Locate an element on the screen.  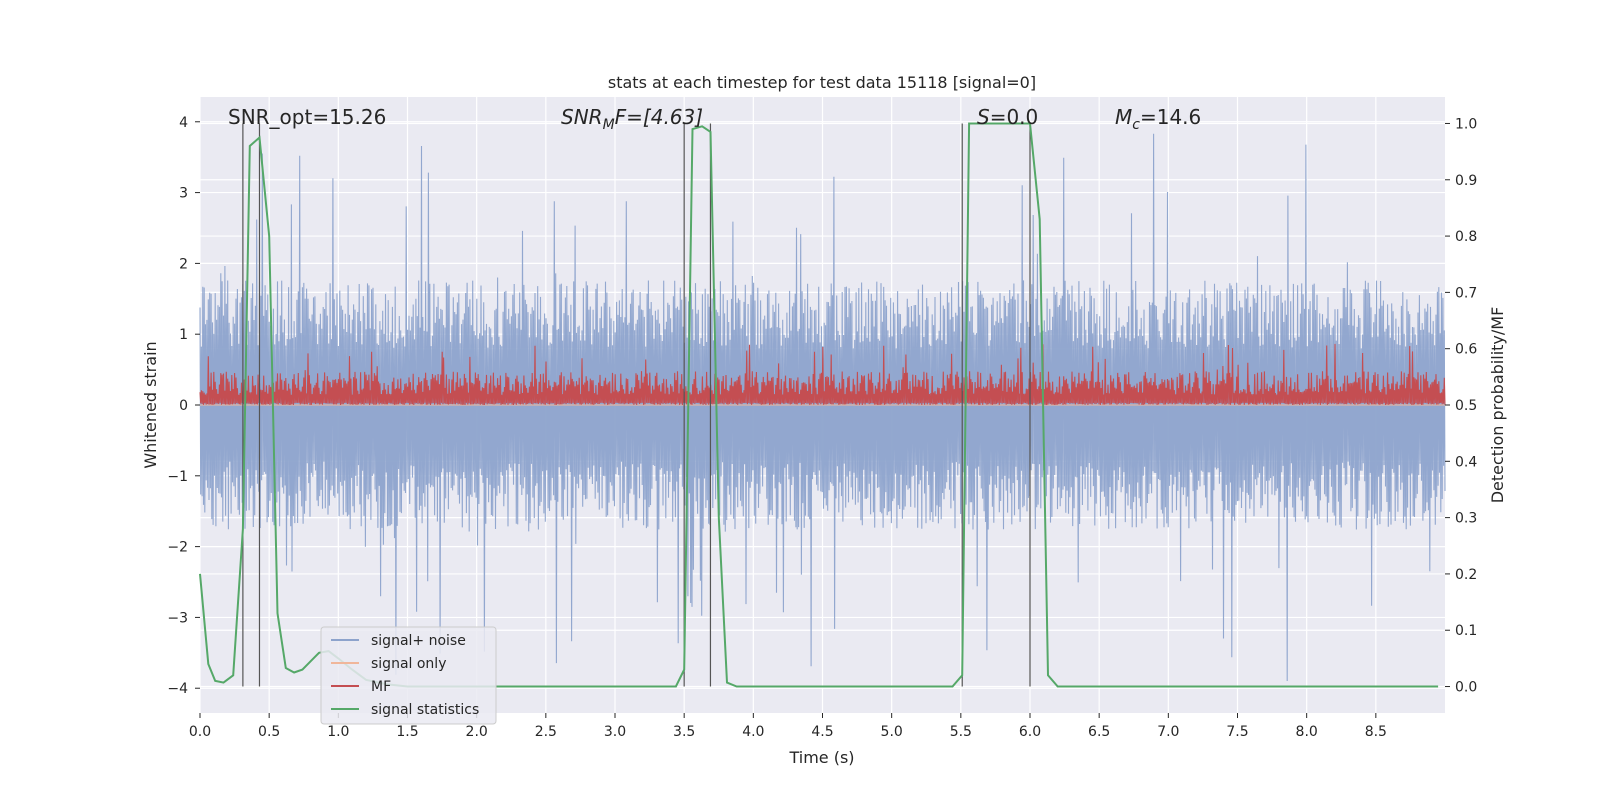
y-right-tick-label: 0.6 is located at coordinates (1466, 350).